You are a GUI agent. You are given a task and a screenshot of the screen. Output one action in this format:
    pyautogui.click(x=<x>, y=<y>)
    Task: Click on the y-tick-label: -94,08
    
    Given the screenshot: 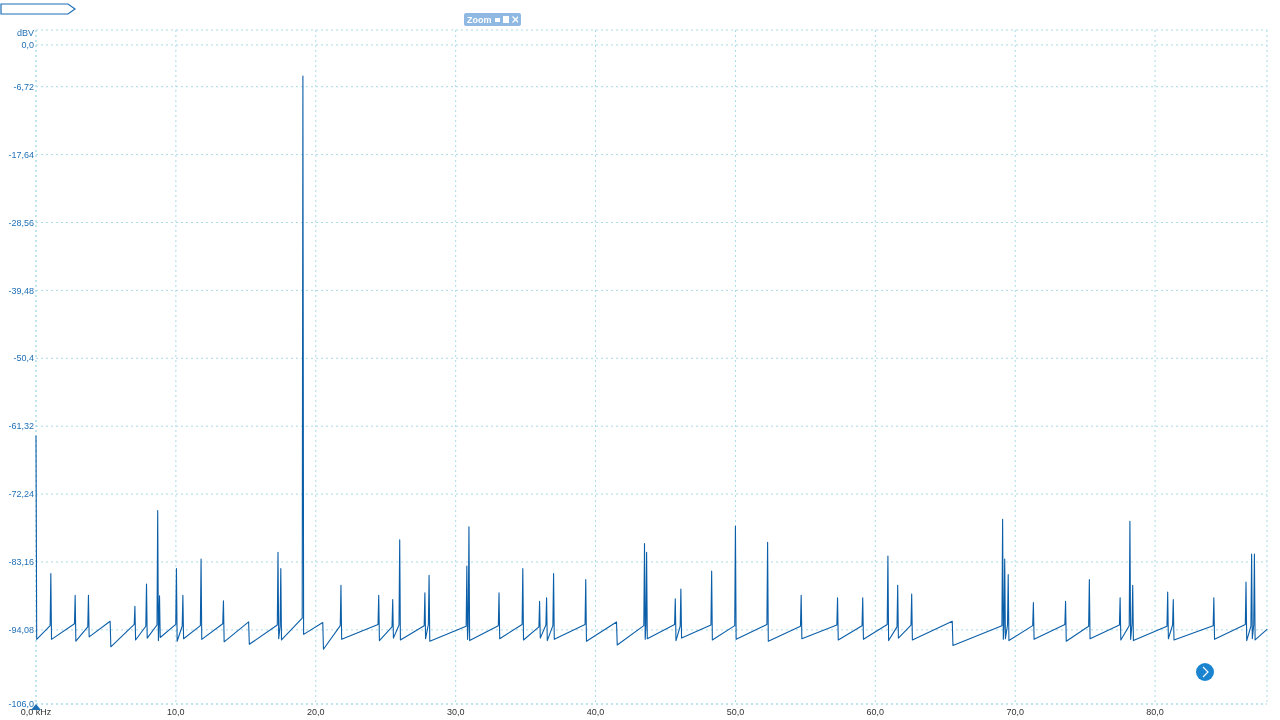 What is the action you would take?
    pyautogui.click(x=21, y=630)
    